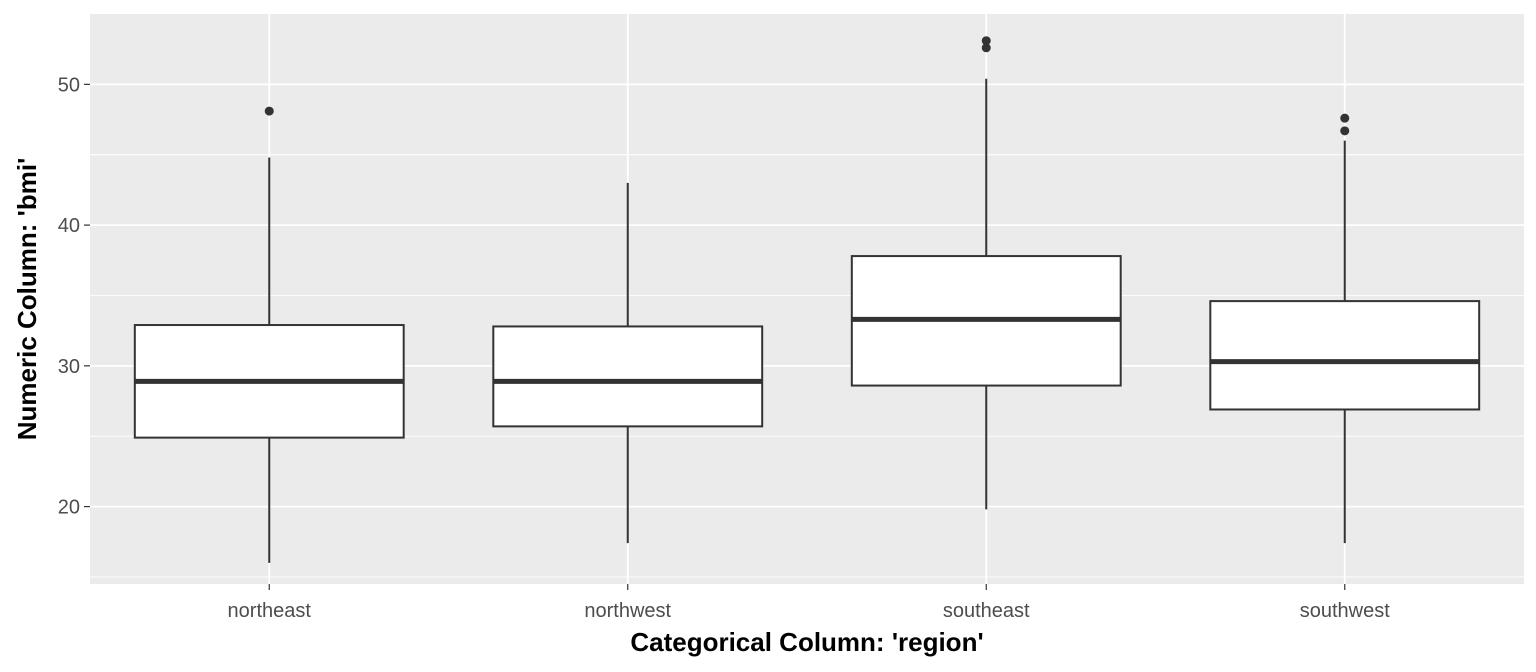 This screenshot has width=1536, height=672. I want to click on y-tick-label: 40, so click(69, 226).